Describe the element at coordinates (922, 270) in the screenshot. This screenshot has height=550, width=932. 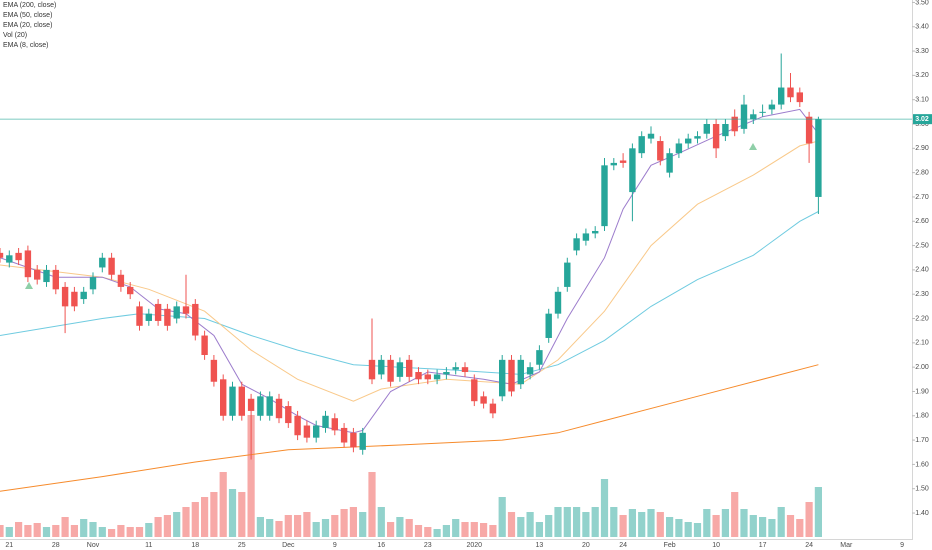
I see `y-tick-label: 2.40` at that location.